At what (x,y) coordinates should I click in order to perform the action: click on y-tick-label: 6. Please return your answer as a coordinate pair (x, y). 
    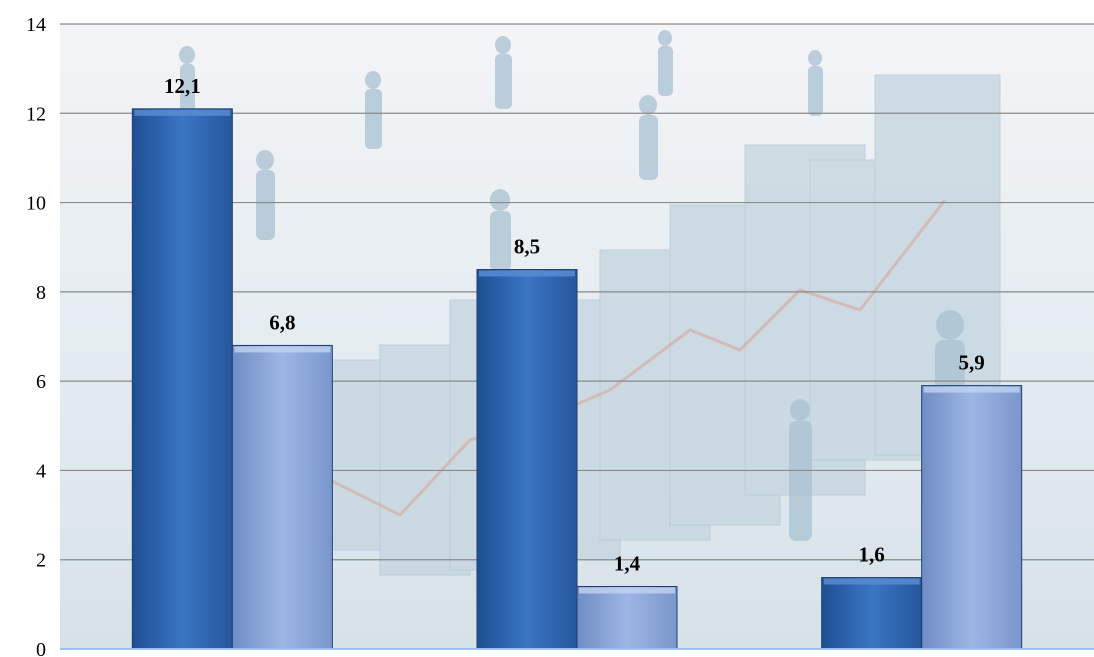
    Looking at the image, I should click on (41, 382).